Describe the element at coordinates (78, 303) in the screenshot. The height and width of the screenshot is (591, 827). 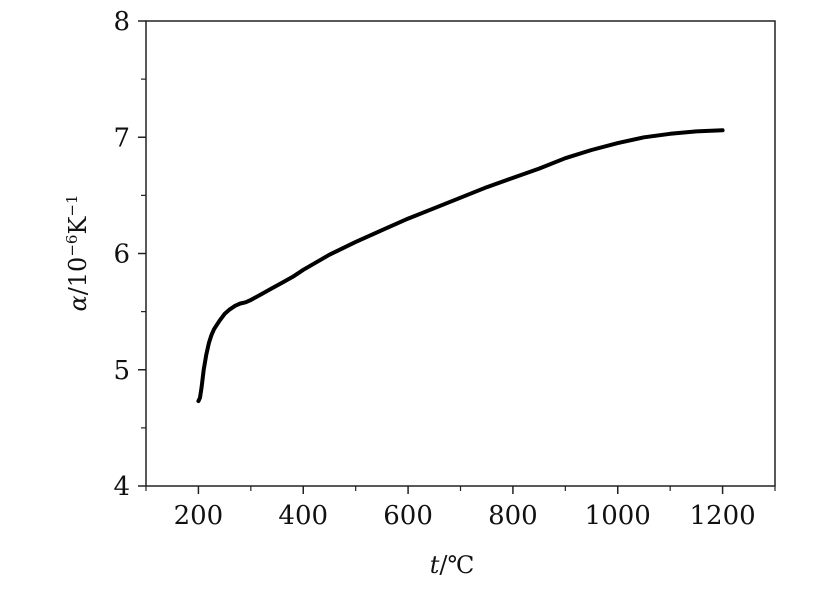
I see `y-axis-symbol: α` at that location.